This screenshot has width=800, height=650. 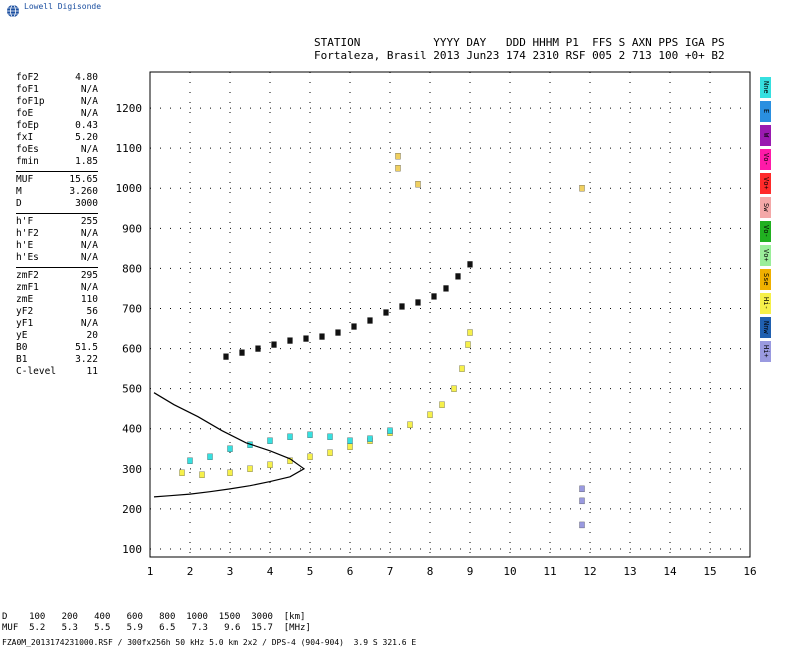 I want to click on x-tick-label: 14, so click(x=670, y=571).